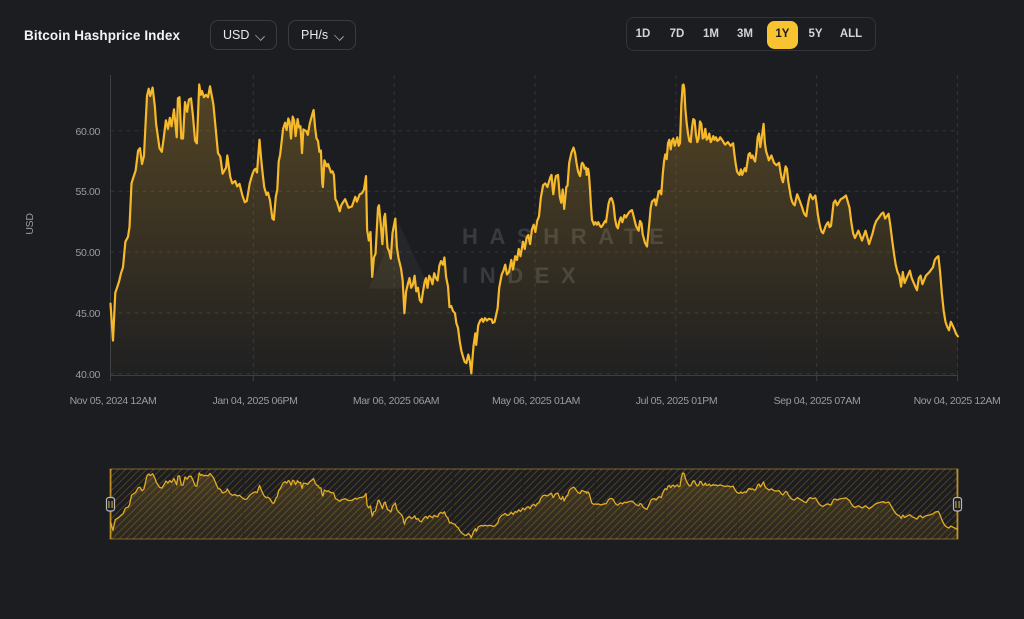 Image resolution: width=1024 pixels, height=619 pixels. I want to click on svg-text: 55.00, so click(87, 192).